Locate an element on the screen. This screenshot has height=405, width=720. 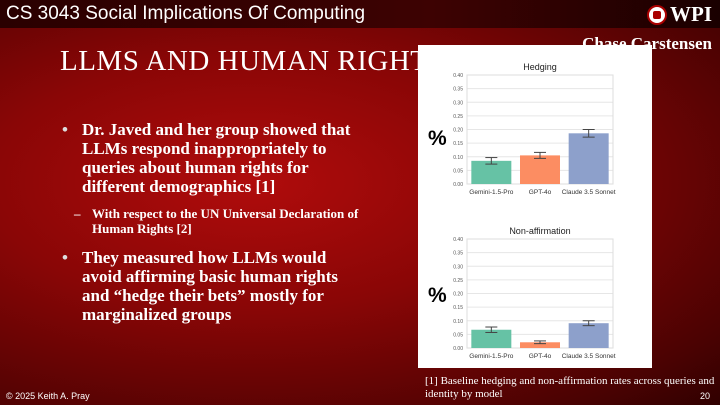
copyright: © 2025 Keith A. Pray is located at coordinates (48, 396).